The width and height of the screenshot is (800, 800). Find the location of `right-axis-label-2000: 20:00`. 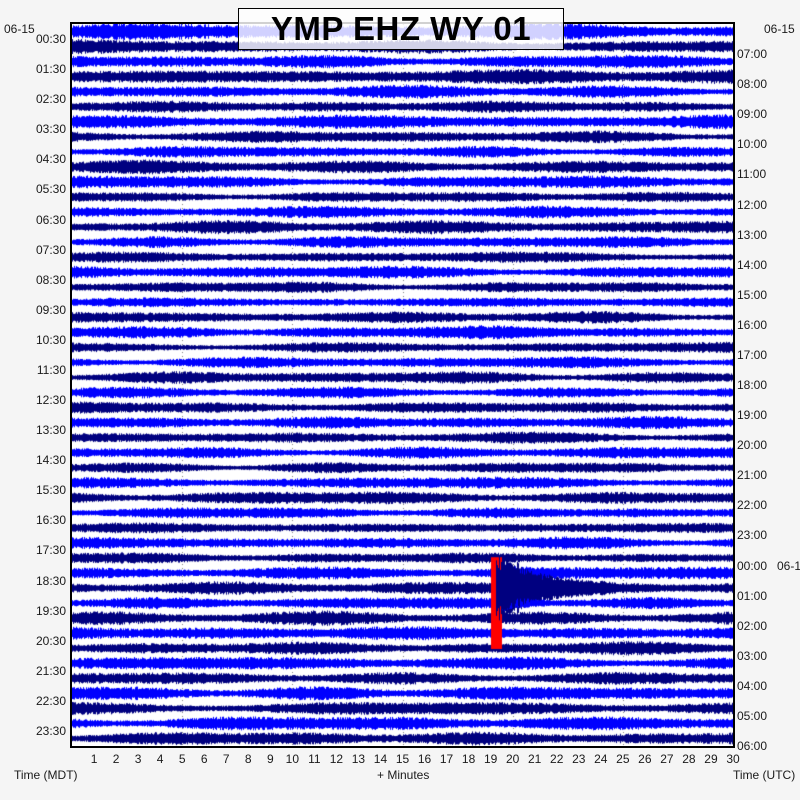

right-axis-label-2000: 20:00 is located at coordinates (752, 445).